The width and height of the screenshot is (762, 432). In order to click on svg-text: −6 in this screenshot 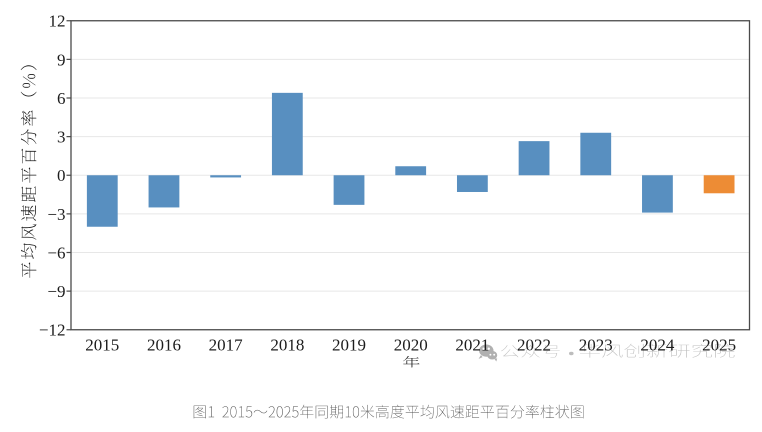, I will do `click(56, 252)`.